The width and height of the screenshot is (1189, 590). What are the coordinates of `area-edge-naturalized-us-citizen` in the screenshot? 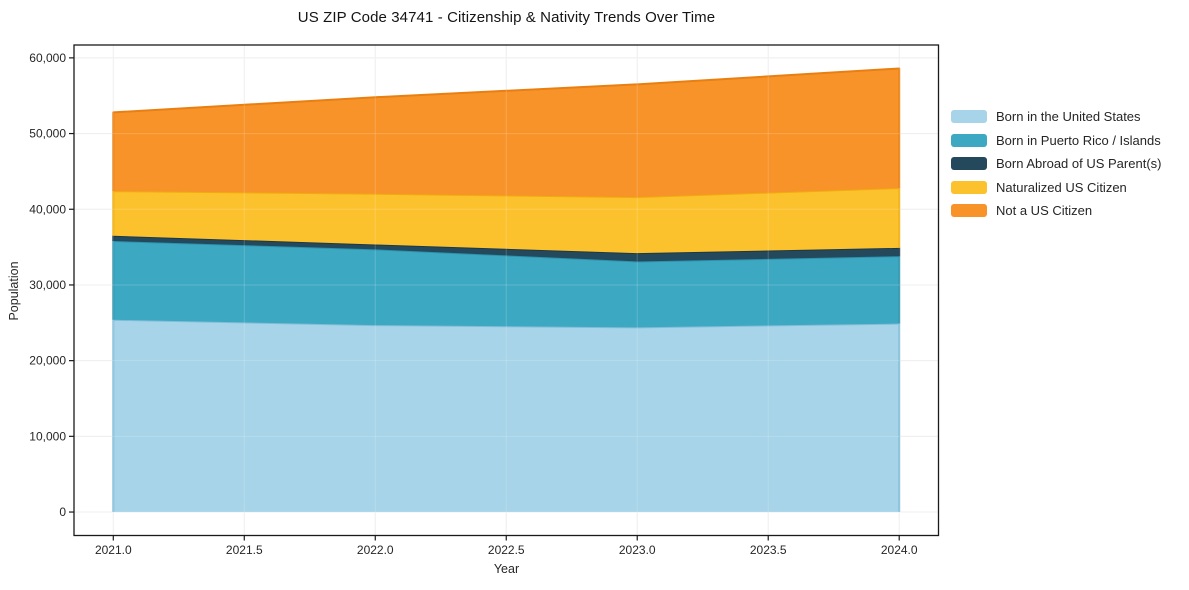 It's located at (506, 217).